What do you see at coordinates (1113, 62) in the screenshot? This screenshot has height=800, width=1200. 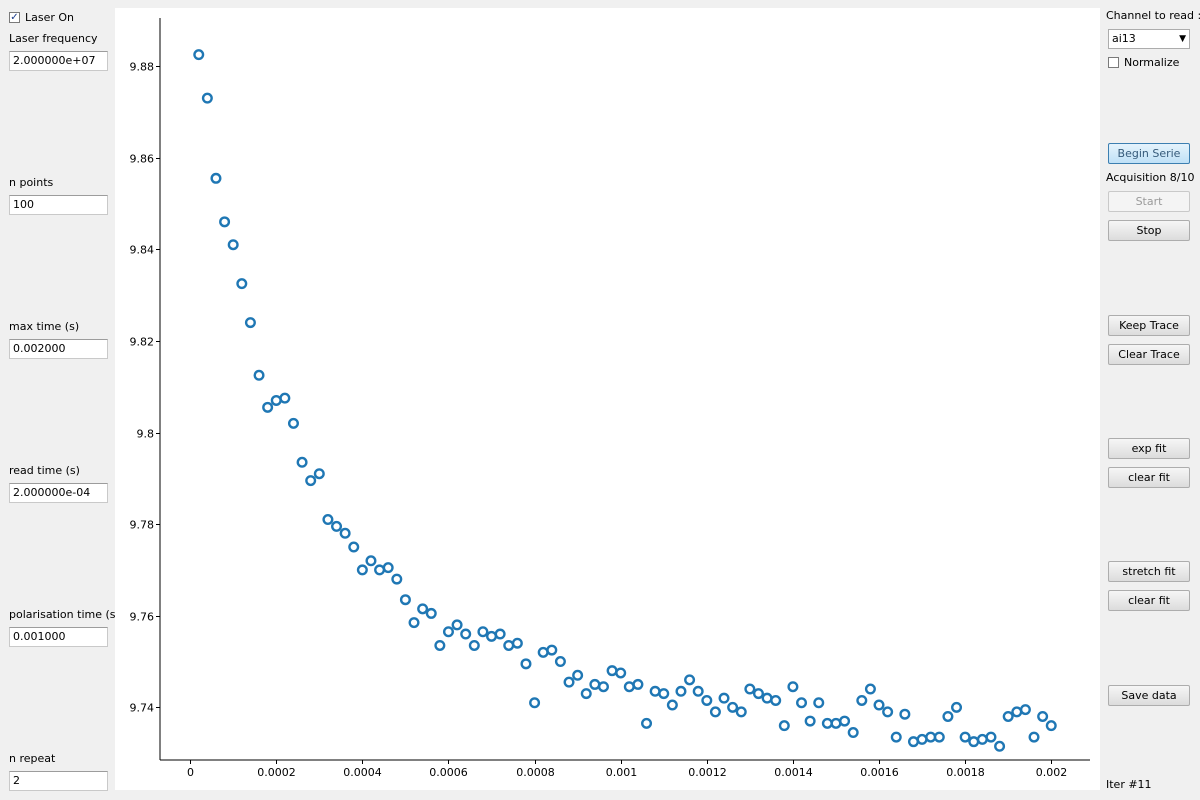 I see `normalize-checkbox` at bounding box center [1113, 62].